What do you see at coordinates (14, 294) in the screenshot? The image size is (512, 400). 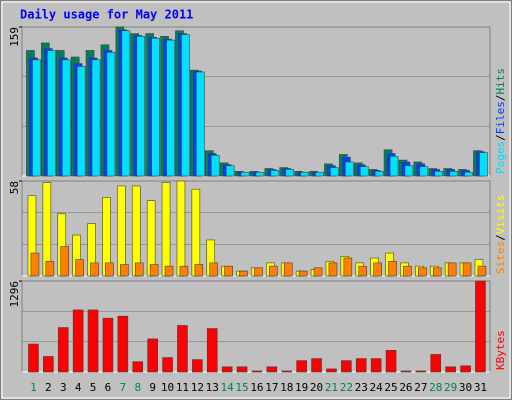 I see `y-tick-label: 1296` at bounding box center [14, 294].